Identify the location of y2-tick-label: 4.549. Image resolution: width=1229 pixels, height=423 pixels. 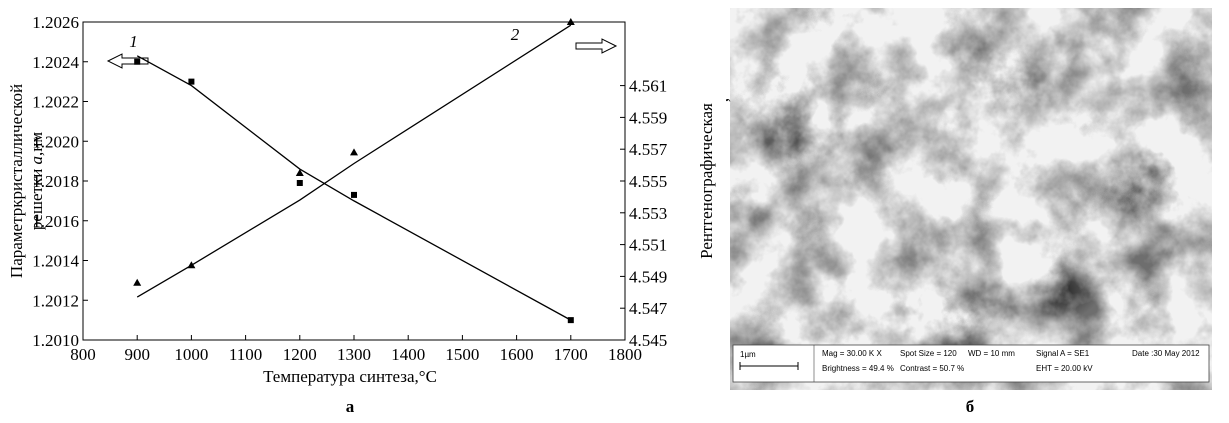
(648, 276).